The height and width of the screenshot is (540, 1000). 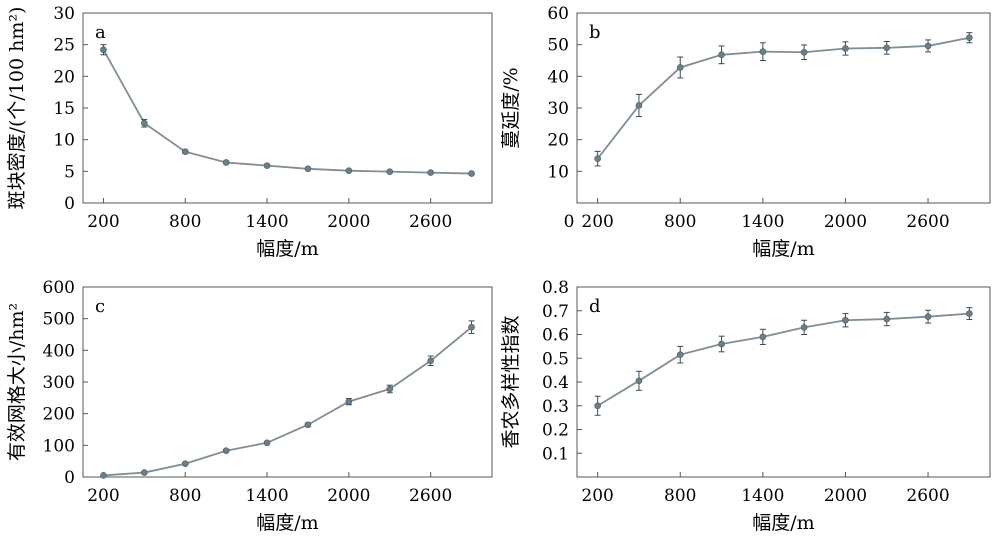 What do you see at coordinates (64, 14) in the screenshot?
I see `panel-a-y-tick-label: 30` at bounding box center [64, 14].